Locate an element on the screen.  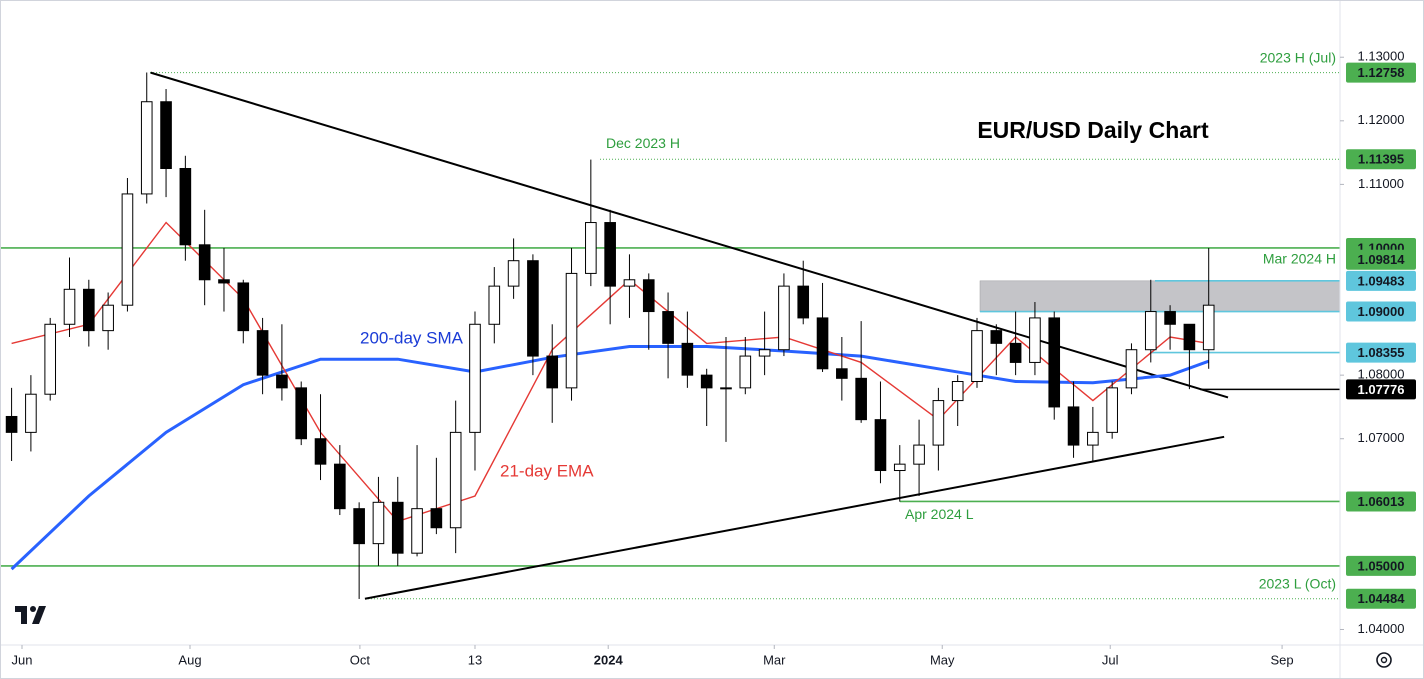
x-tick-label: 2024 is located at coordinates (609, 659).